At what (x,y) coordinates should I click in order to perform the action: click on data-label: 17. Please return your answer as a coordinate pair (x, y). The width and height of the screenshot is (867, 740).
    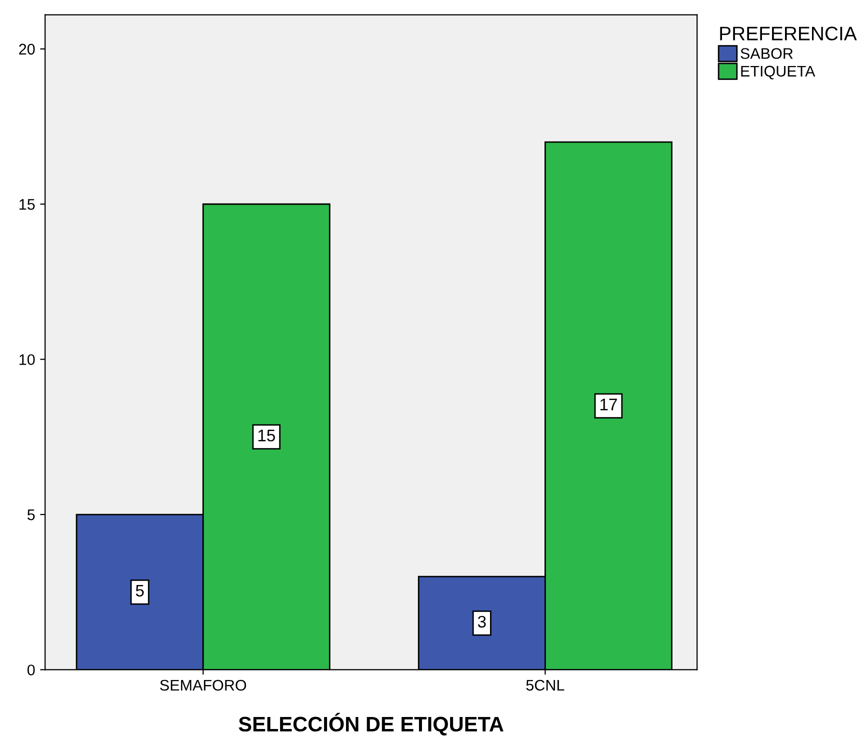
    Looking at the image, I should click on (608, 404).